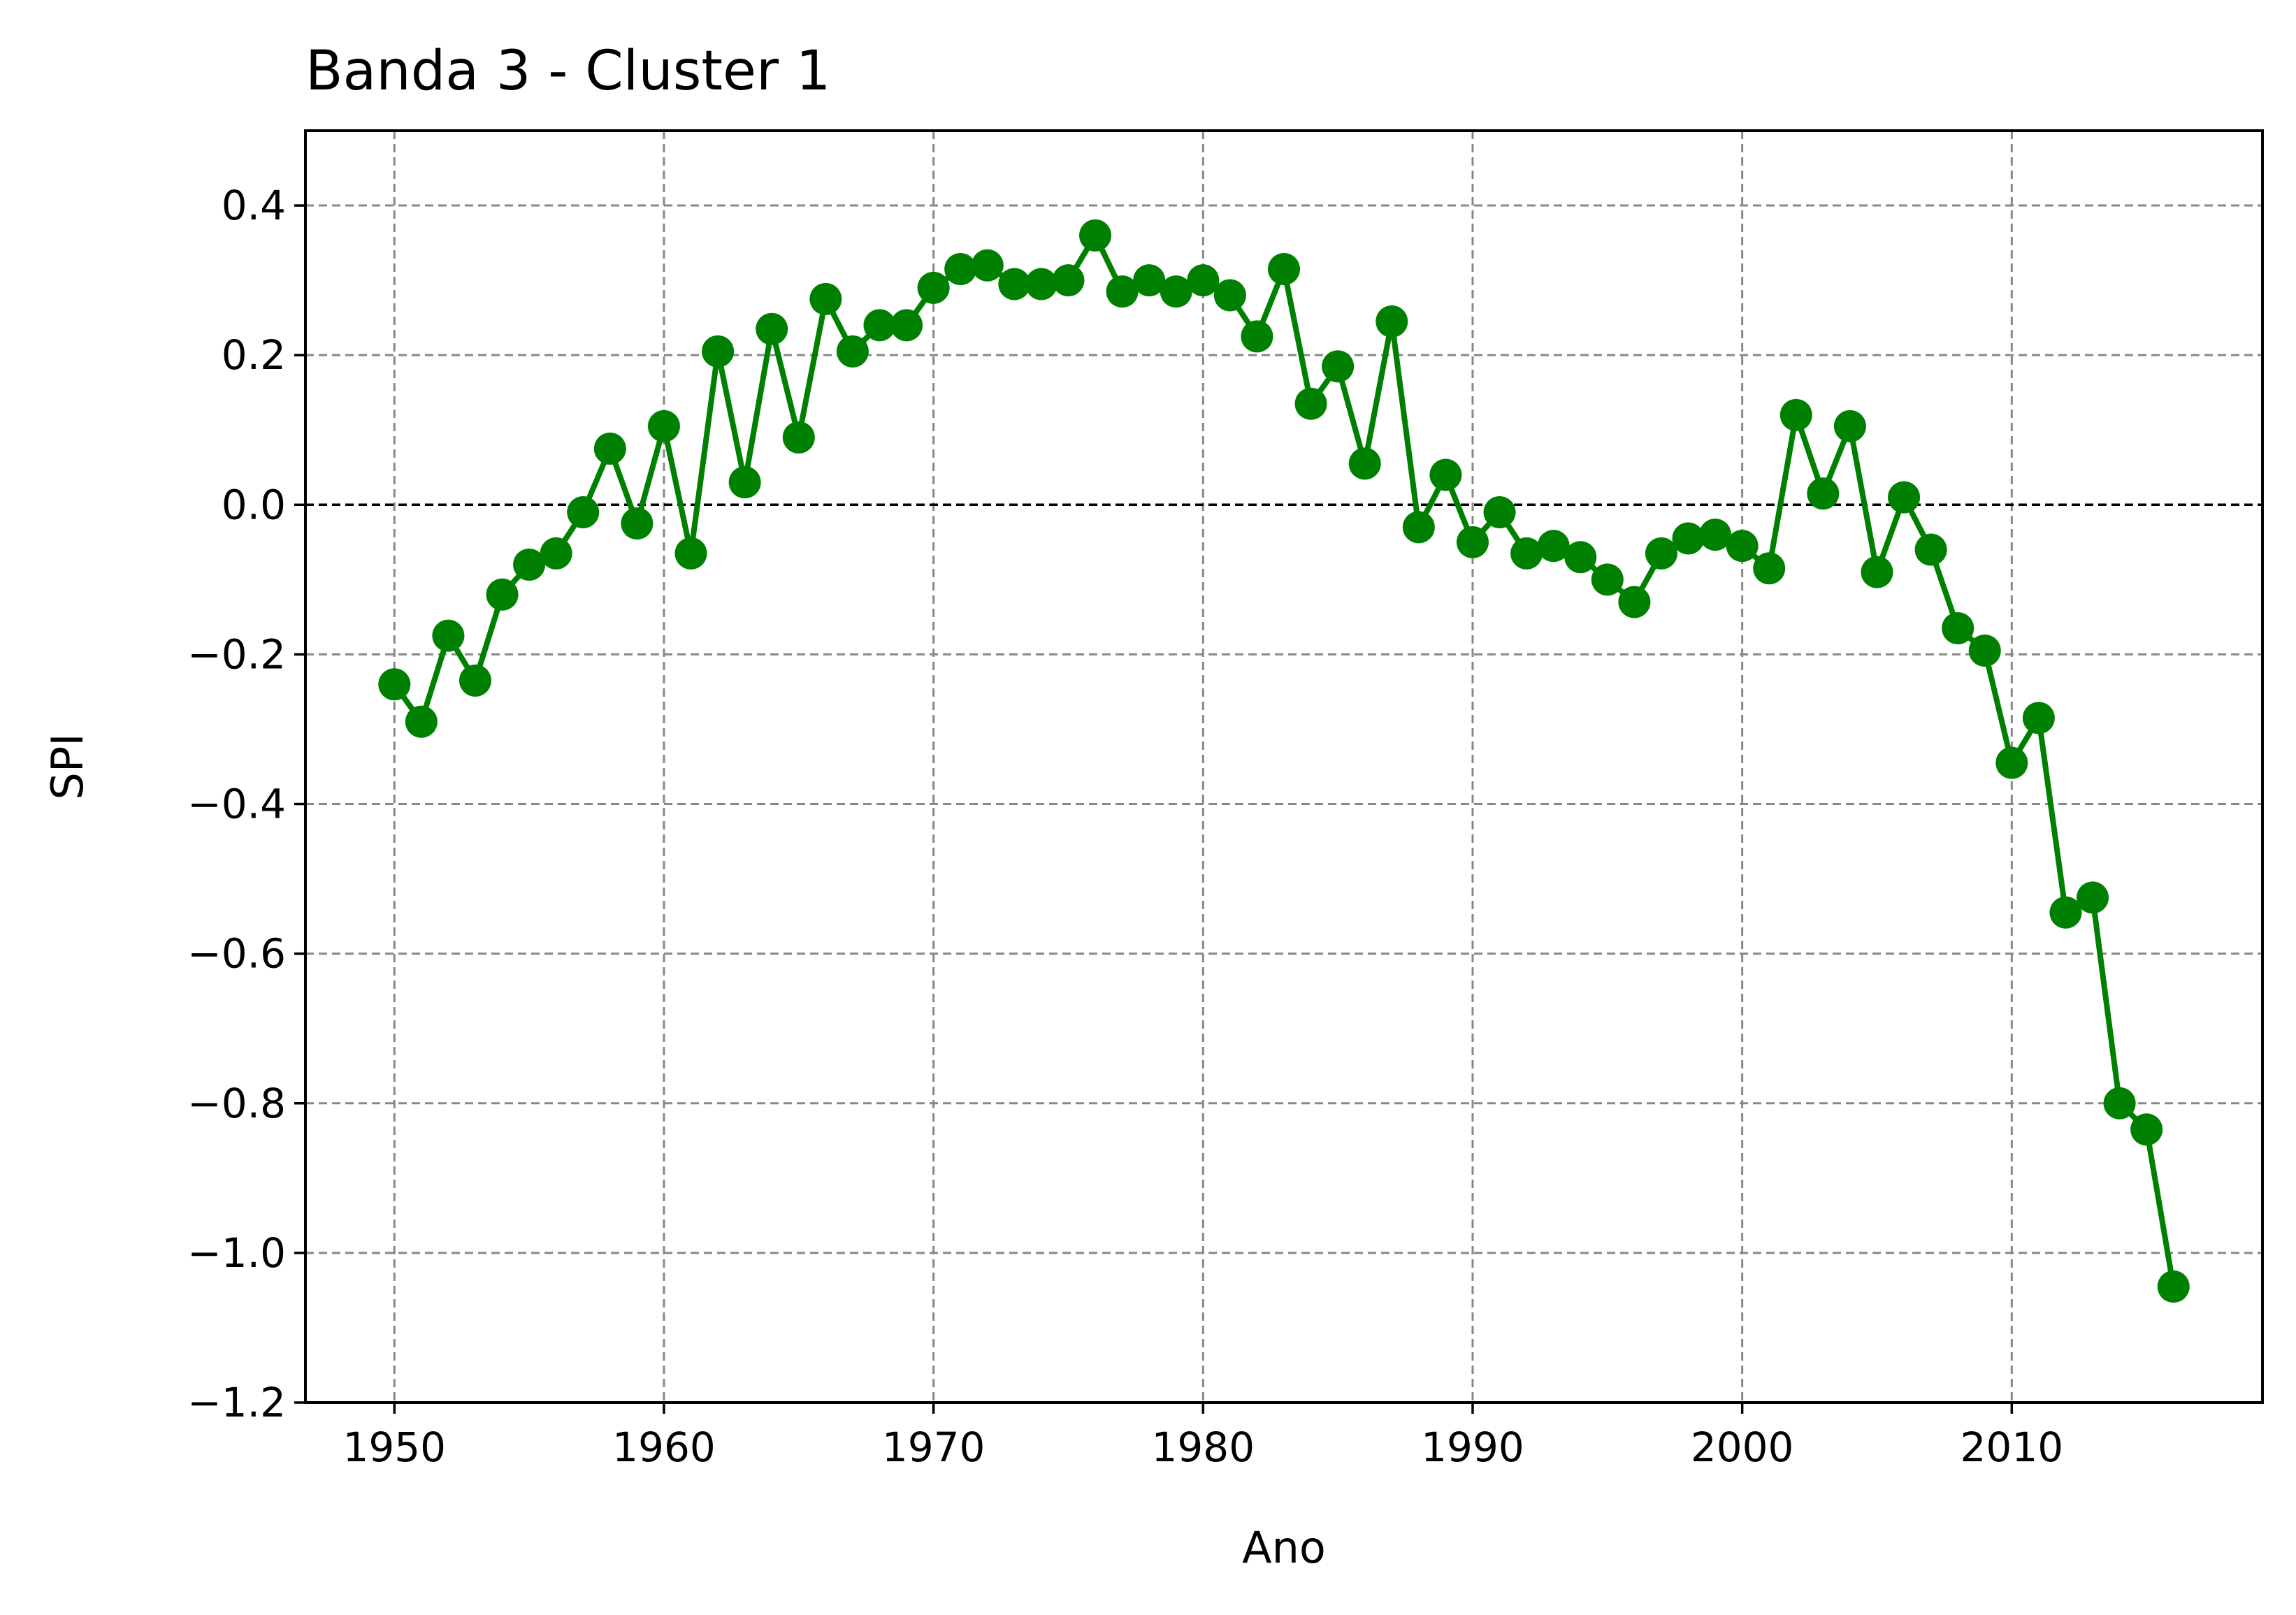 Image resolution: width=2296 pixels, height=1615 pixels. What do you see at coordinates (1743, 1447) in the screenshot?
I see `x-tick-label: 2000` at bounding box center [1743, 1447].